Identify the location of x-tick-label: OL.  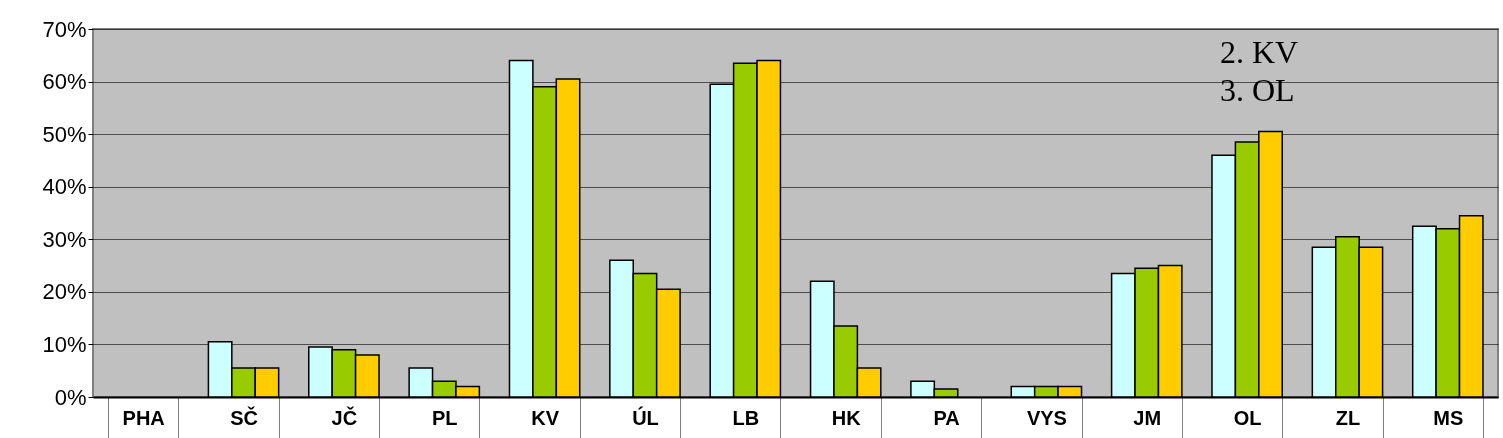
(1247, 417).